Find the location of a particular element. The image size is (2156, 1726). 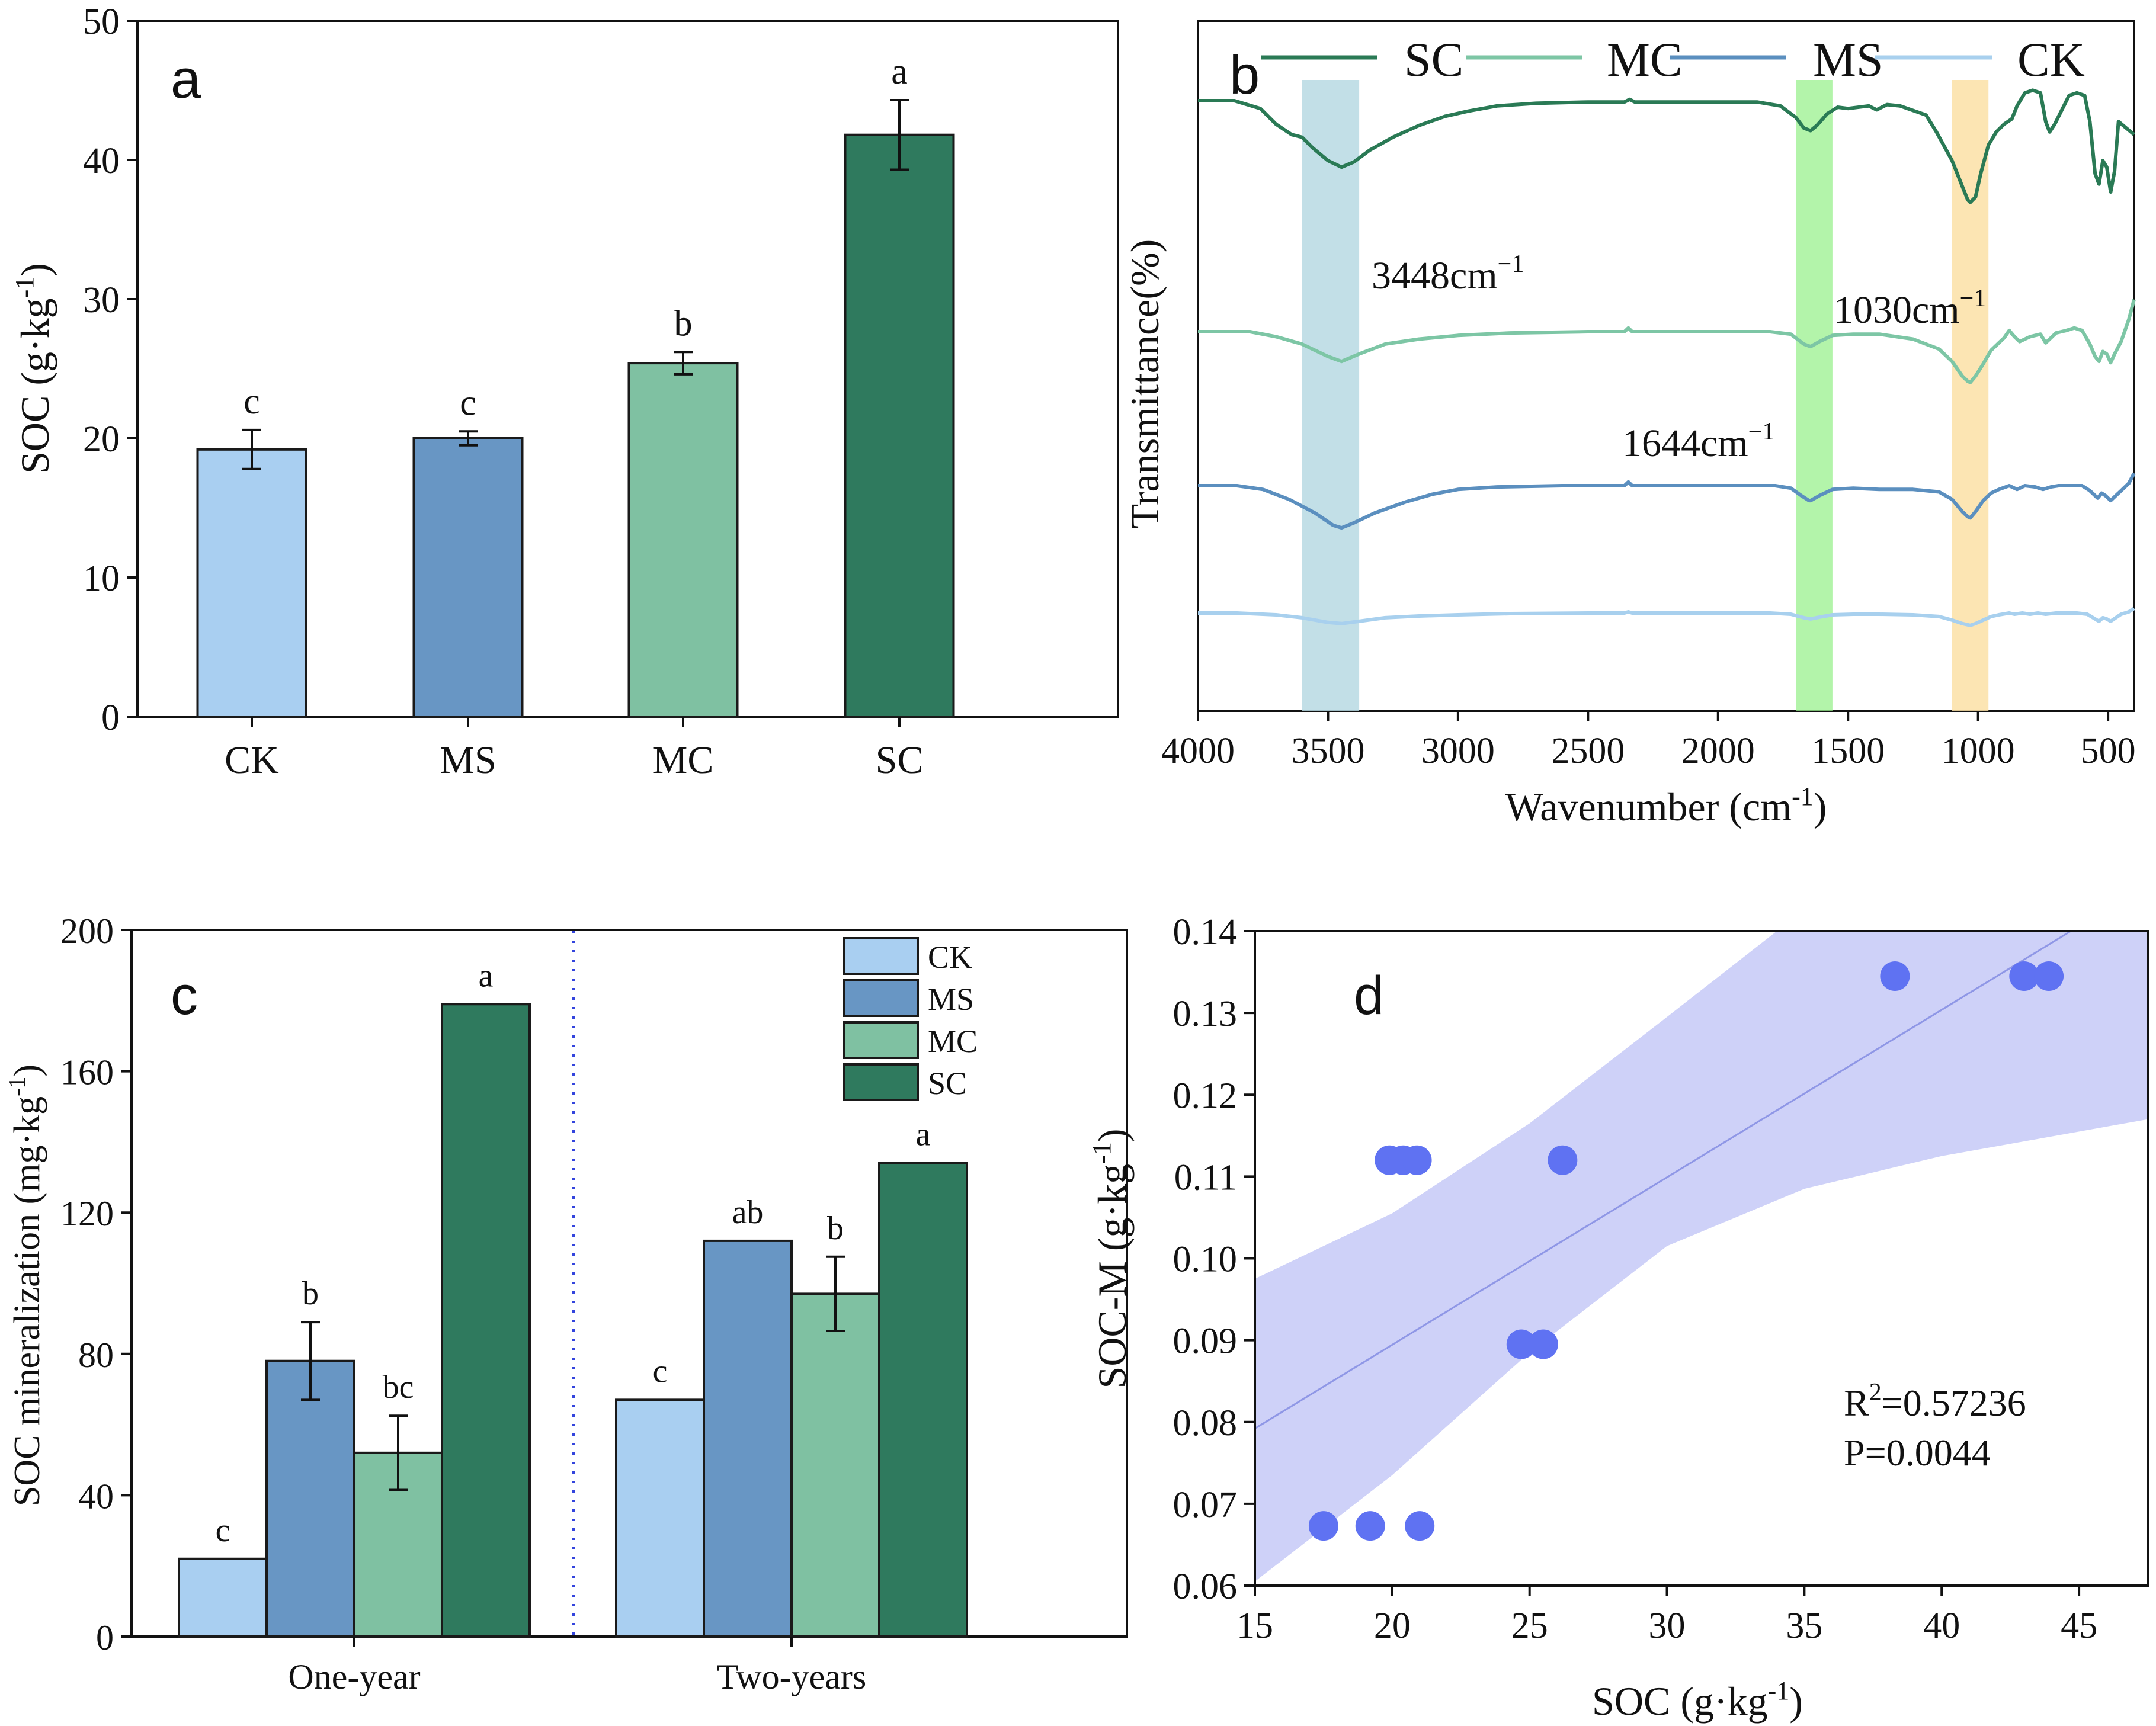

annotation-1644: 1644cm−1 is located at coordinates (1698, 441).